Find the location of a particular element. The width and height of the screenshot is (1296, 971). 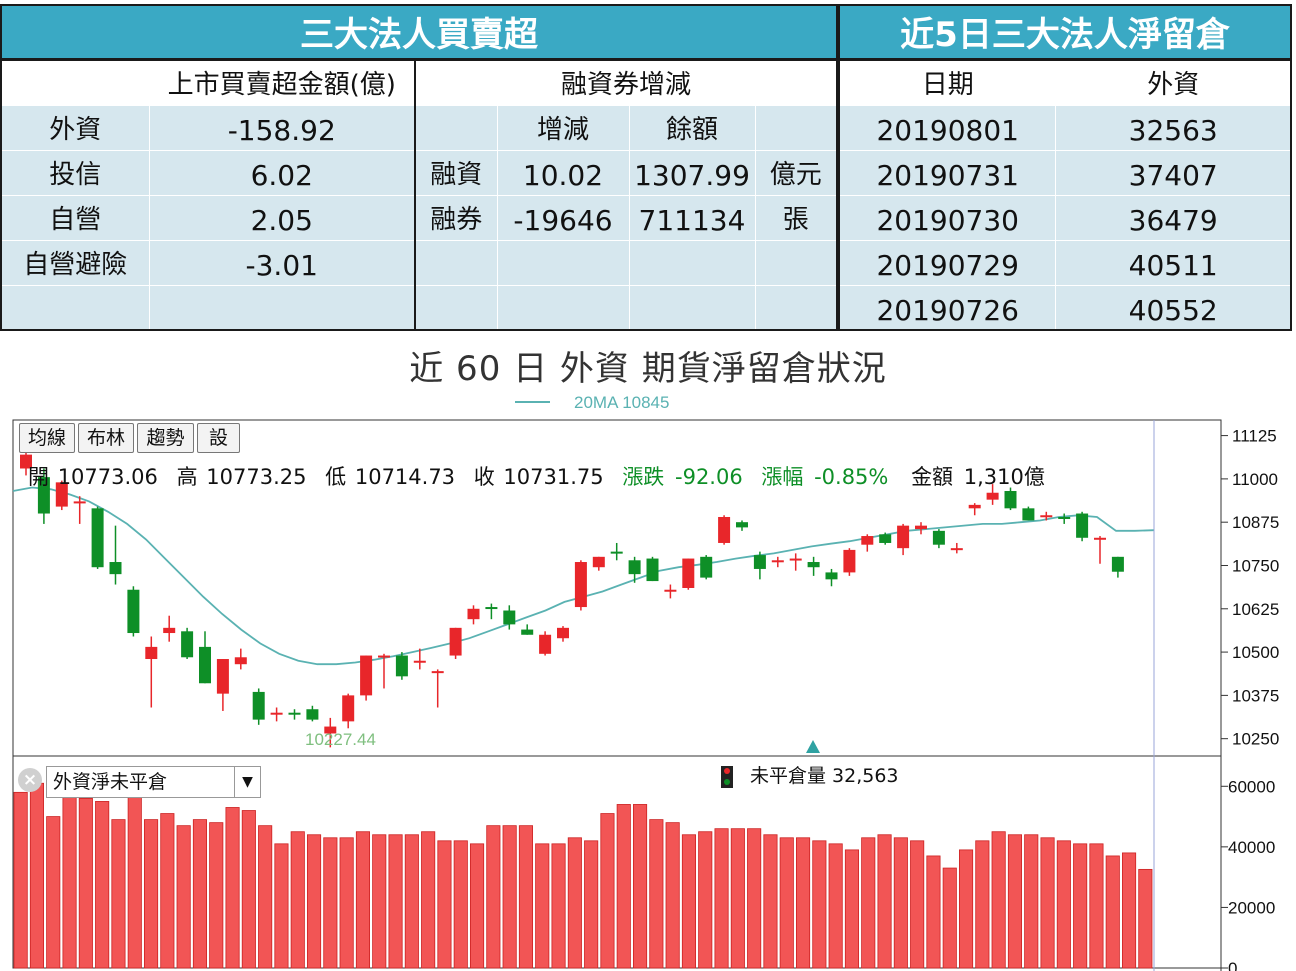

amount-label: 金額 is located at coordinates (932, 477).